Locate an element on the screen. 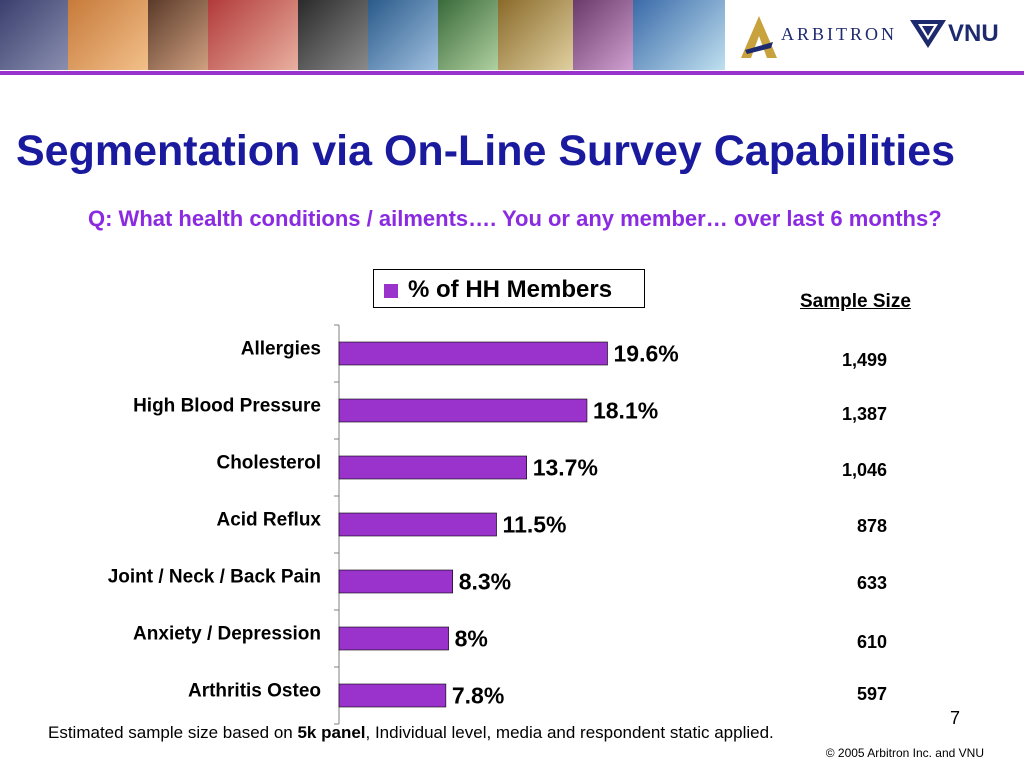 The height and width of the screenshot is (768, 1024). vnu-wordmark: VNU is located at coordinates (973, 33).